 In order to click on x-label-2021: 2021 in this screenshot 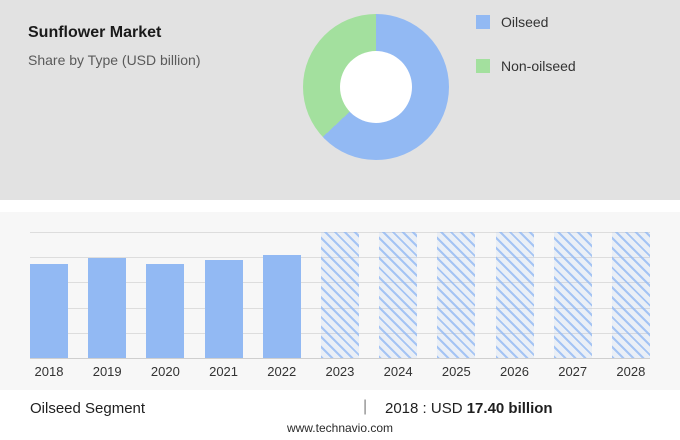, I will do `click(224, 371)`.